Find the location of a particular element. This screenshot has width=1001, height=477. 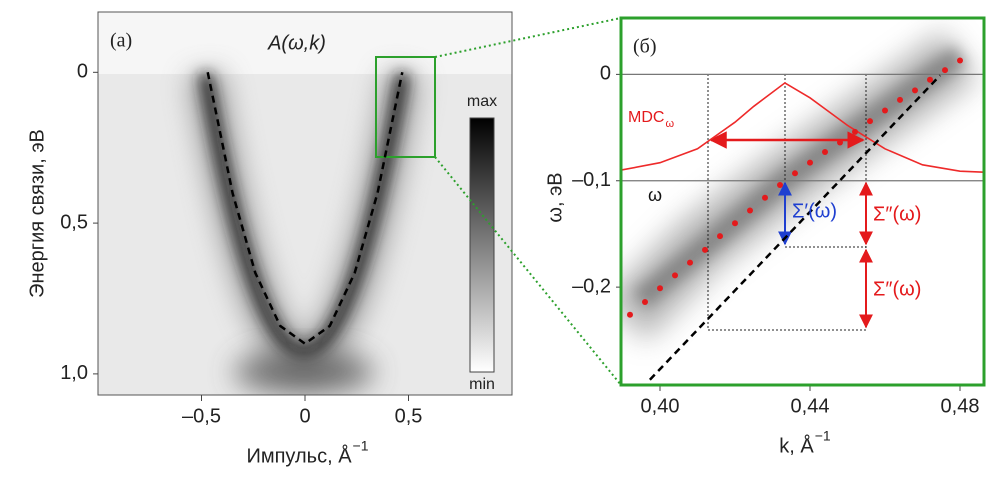

x-axis-label: Импульс, Å is located at coordinates (299, 455).